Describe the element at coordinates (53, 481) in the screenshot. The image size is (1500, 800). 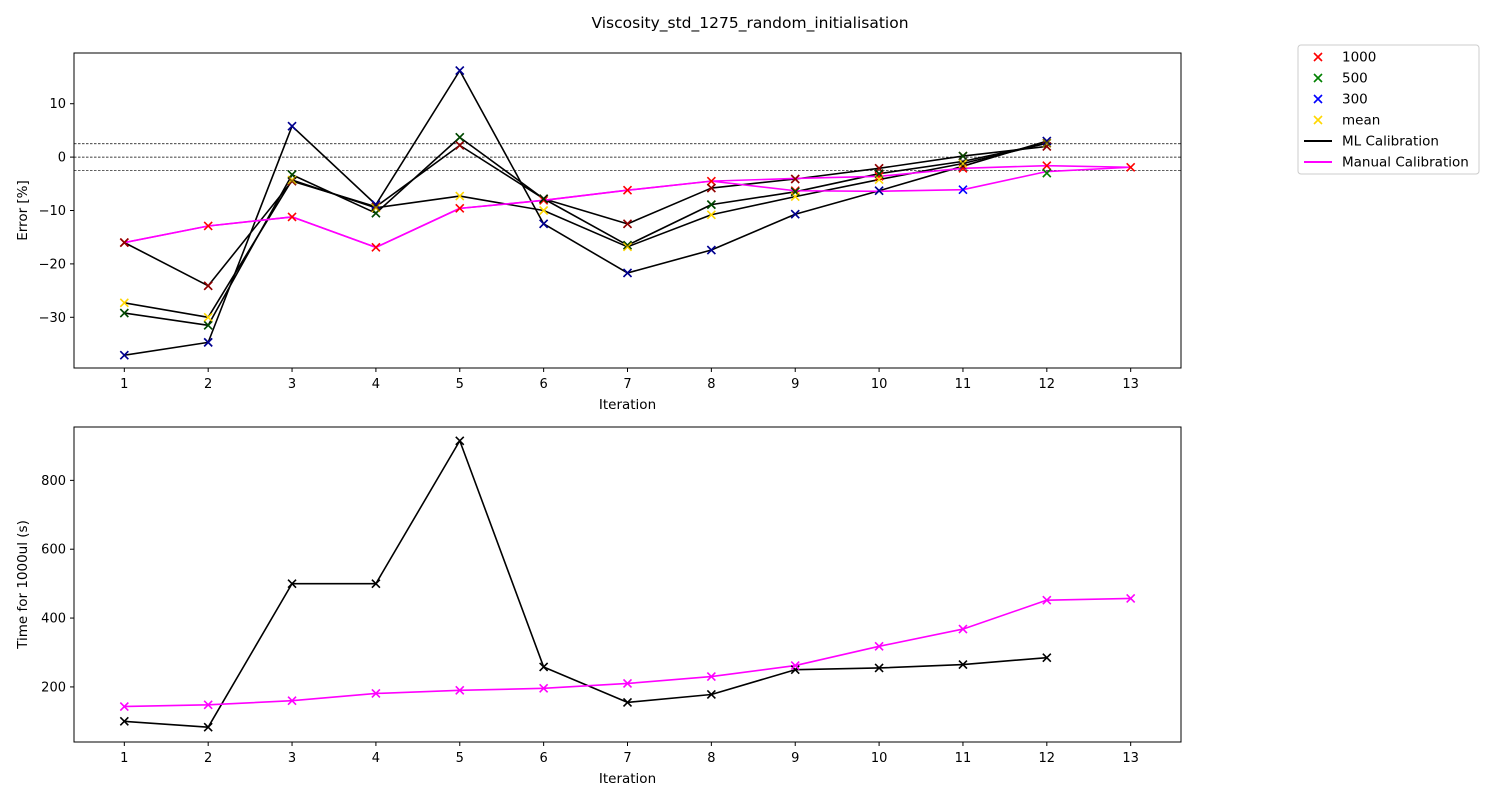
I see `y-tick-label: 800` at that location.